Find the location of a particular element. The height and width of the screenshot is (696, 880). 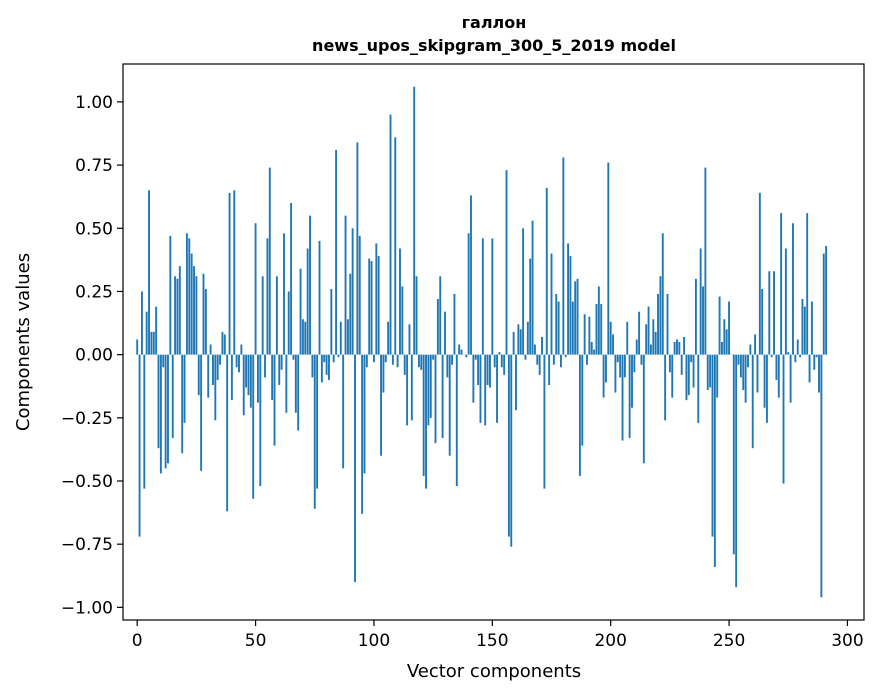

x-tick-label: 50 is located at coordinates (256, 641).